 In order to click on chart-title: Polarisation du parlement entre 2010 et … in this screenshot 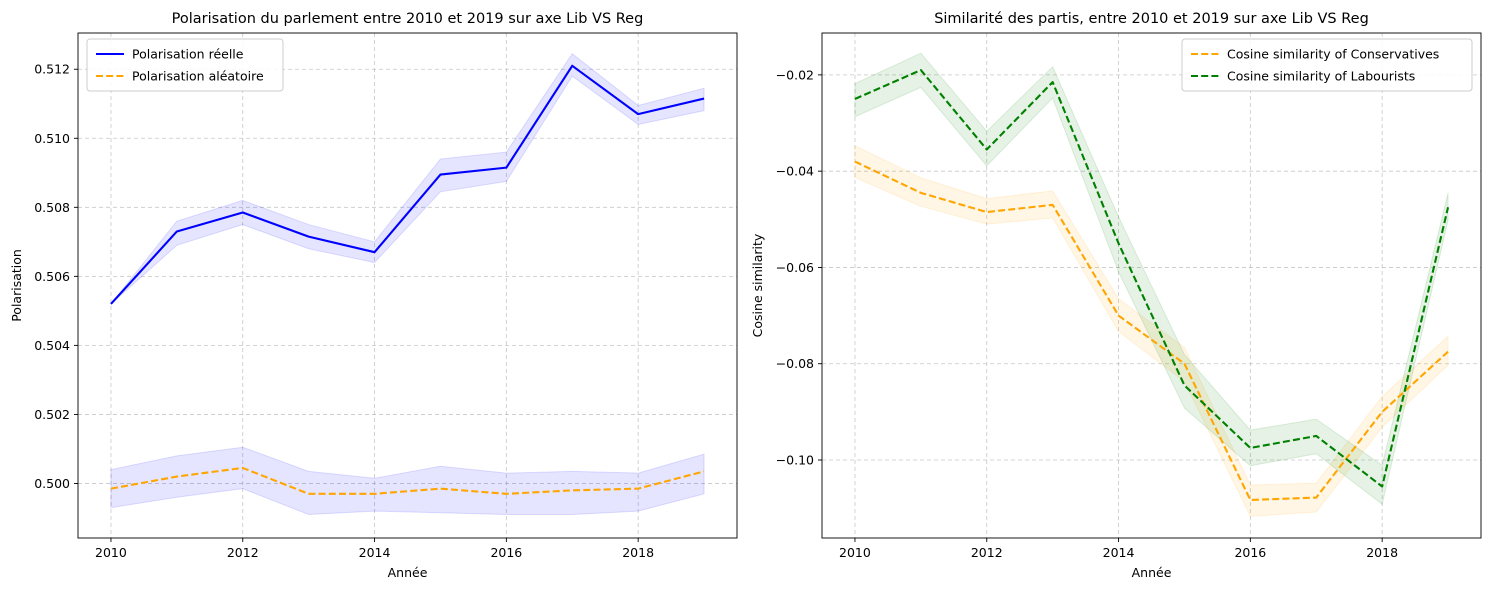, I will do `click(408, 19)`.